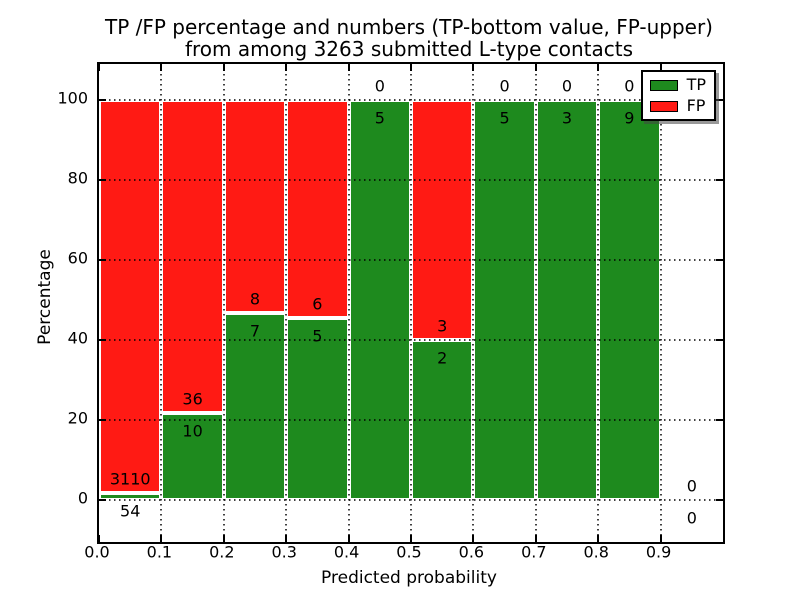 Image resolution: width=800 pixels, height=600 pixels. Describe the element at coordinates (567, 118) in the screenshot. I see `tp-count-label: 3` at that location.